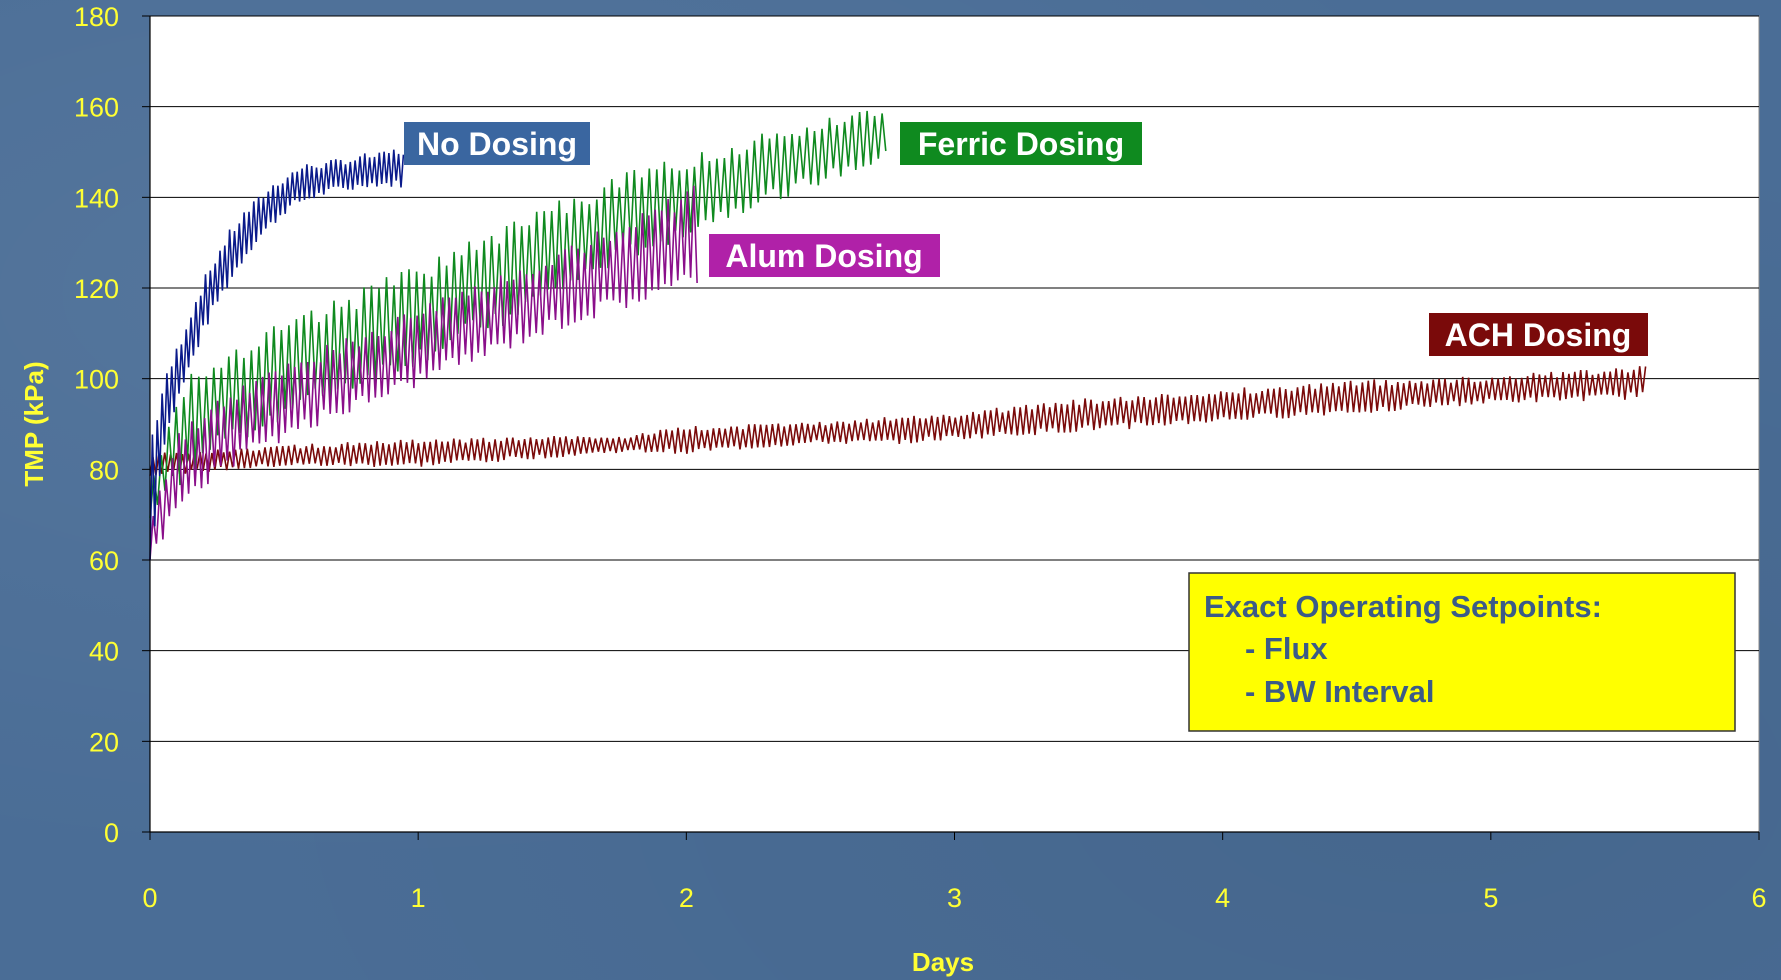 This screenshot has height=980, width=1781. I want to click on series-line-no-dosing, so click(277, 355).